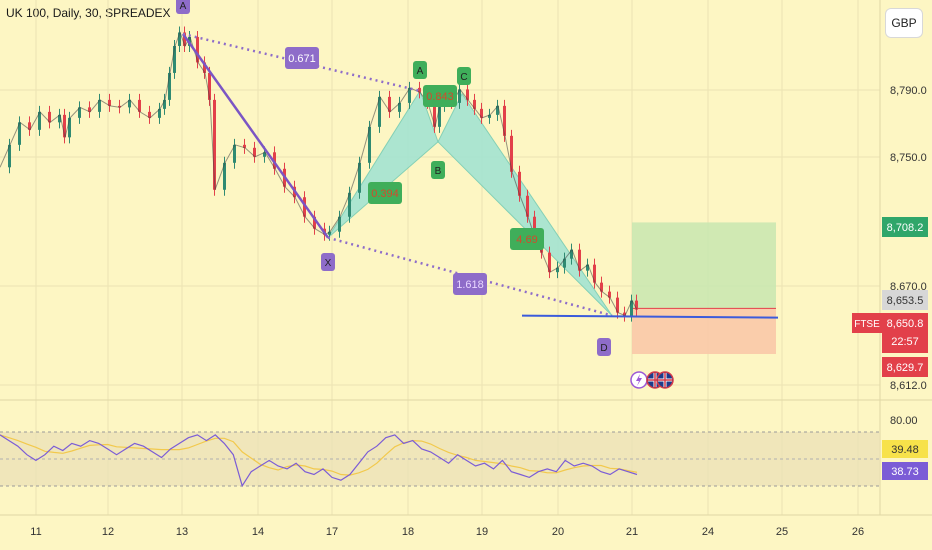 This screenshot has width=932, height=550. I want to click on svg-text: 8,708.2, so click(905, 228).